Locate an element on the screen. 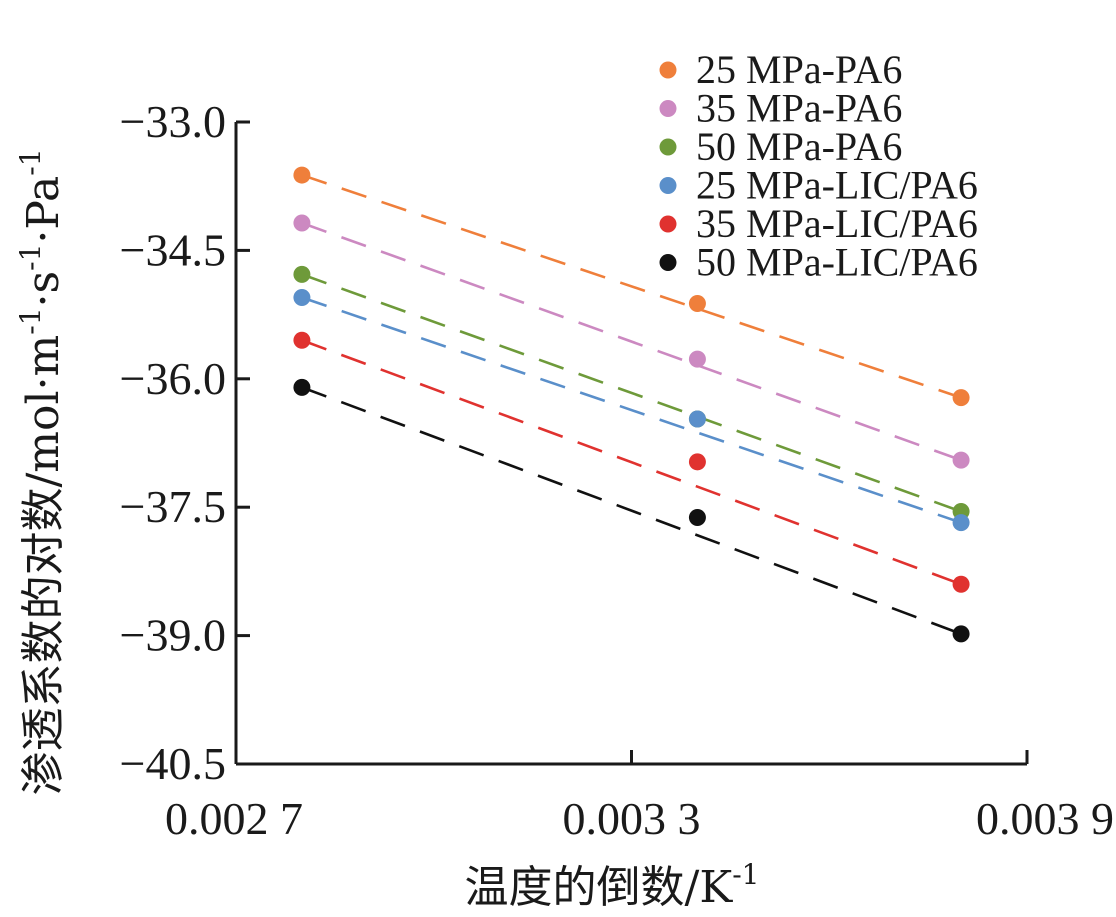 Image resolution: width=1116 pixels, height=917 pixels. x-ticks: 0.002 7 0.003 3 0.003 9 is located at coordinates (639, 797).